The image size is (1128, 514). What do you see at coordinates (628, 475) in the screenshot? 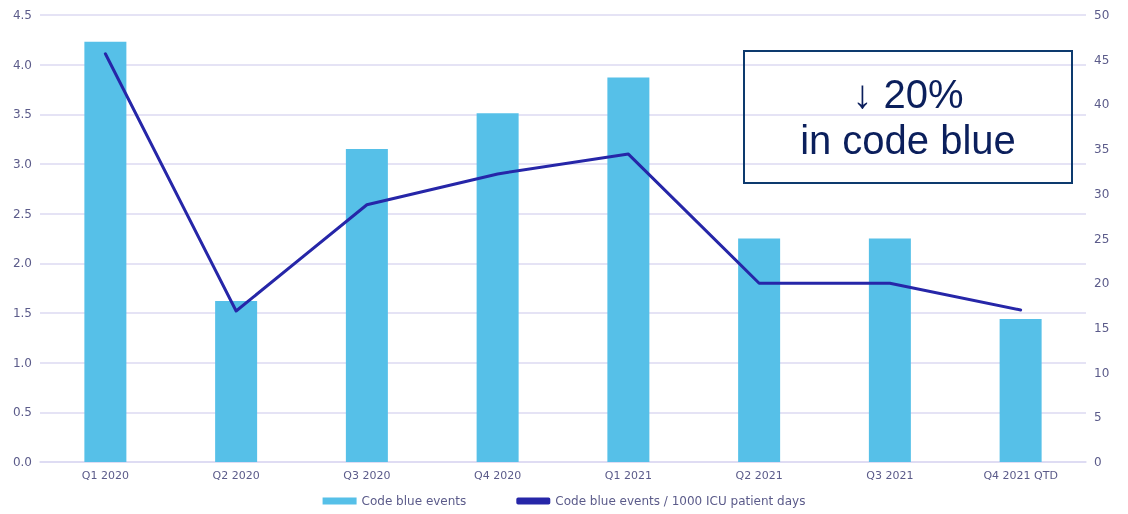
I see `x-tick-label: Q1 2021` at bounding box center [628, 475].